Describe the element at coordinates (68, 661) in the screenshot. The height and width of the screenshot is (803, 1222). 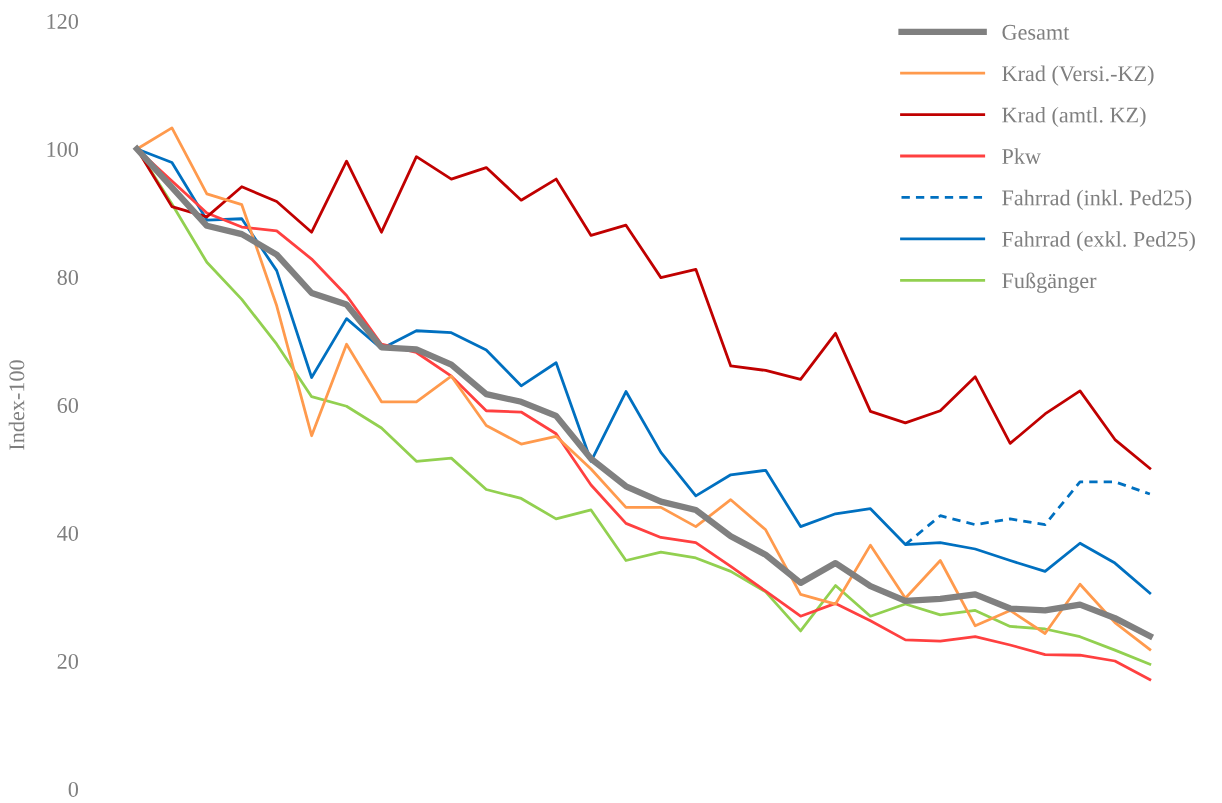
I see `y-tick-label: 20` at that location.